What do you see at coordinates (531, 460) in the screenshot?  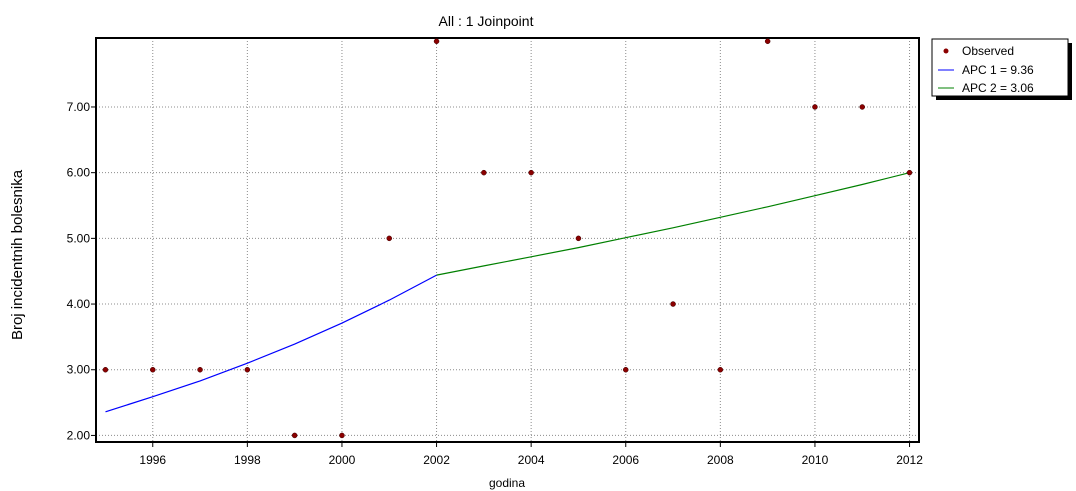 I see `x-tick-label: 2004` at bounding box center [531, 460].